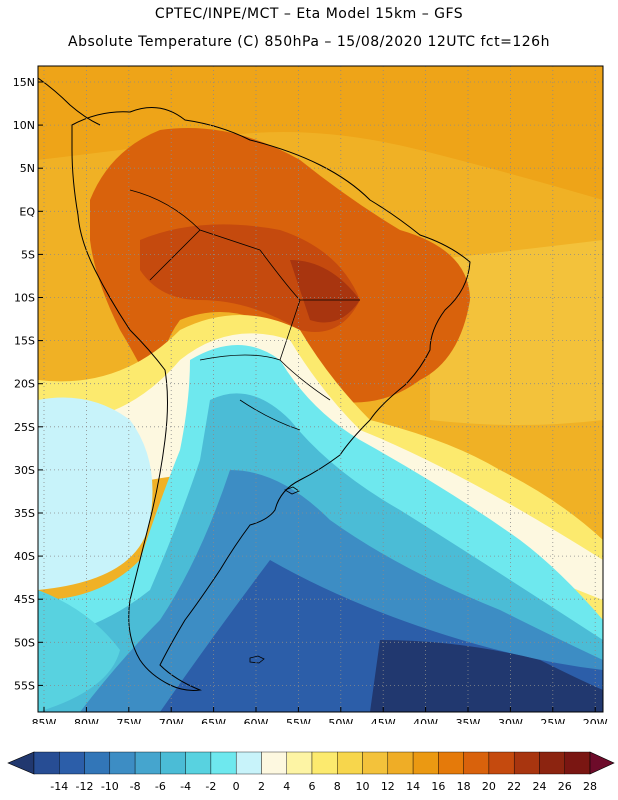 This screenshot has height=800, width=618. What do you see at coordinates (298, 720) in the screenshot?
I see `lon-label: 55W` at bounding box center [298, 720].